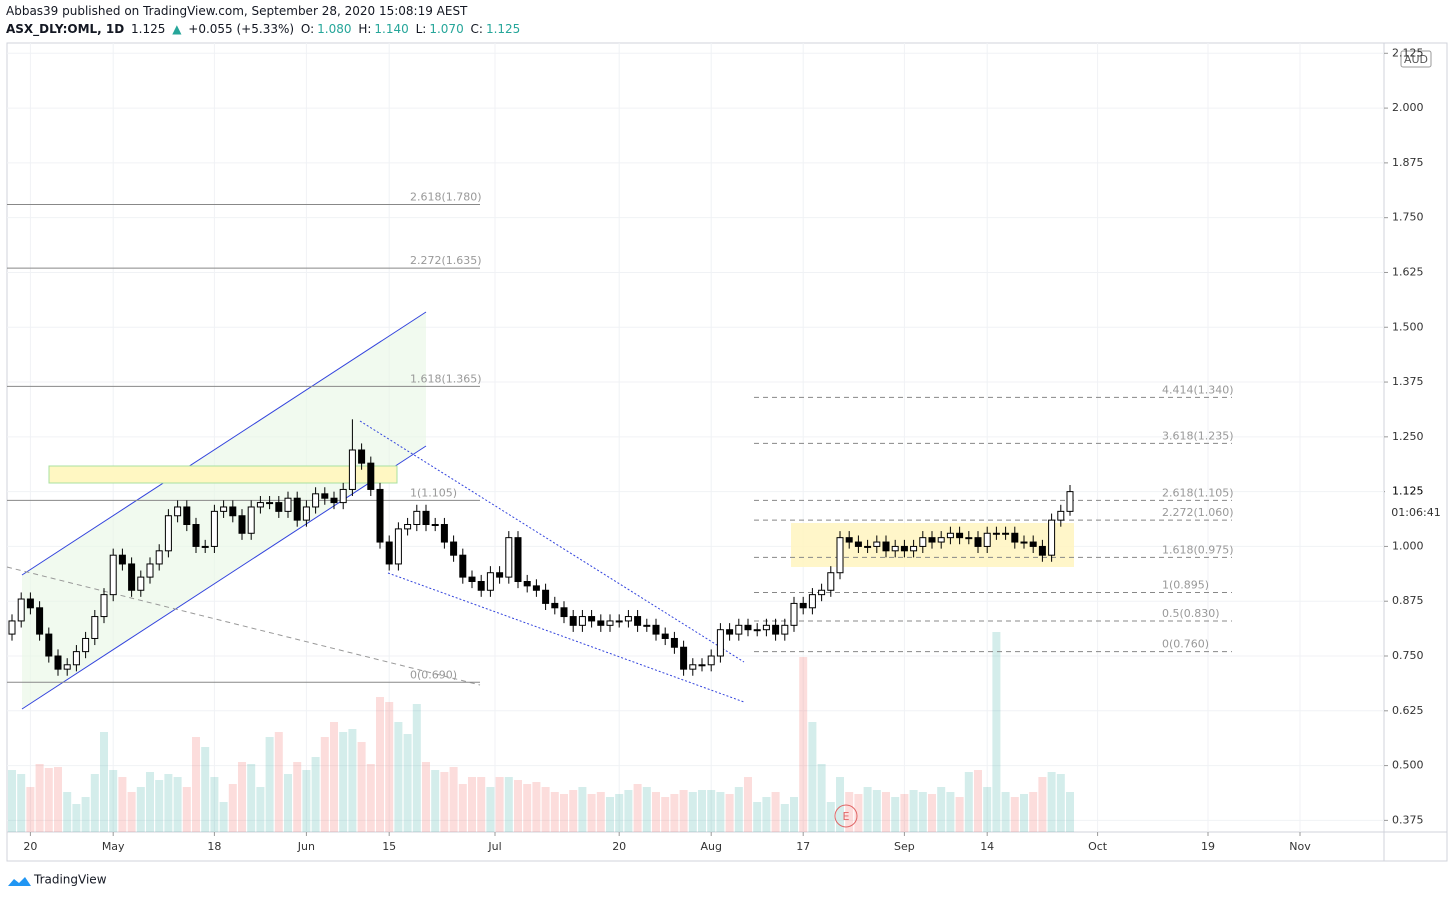 This screenshot has width=1455, height=898. I want to click on x-tick-label: 20, so click(619, 846).